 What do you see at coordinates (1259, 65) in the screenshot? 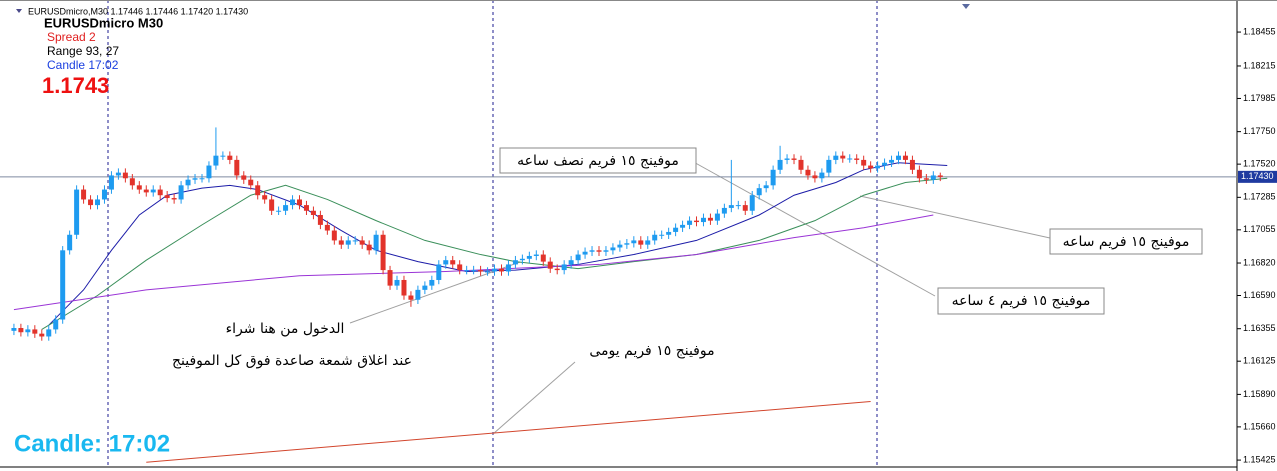
I see `y-tick-label: 1.18215` at bounding box center [1259, 65].